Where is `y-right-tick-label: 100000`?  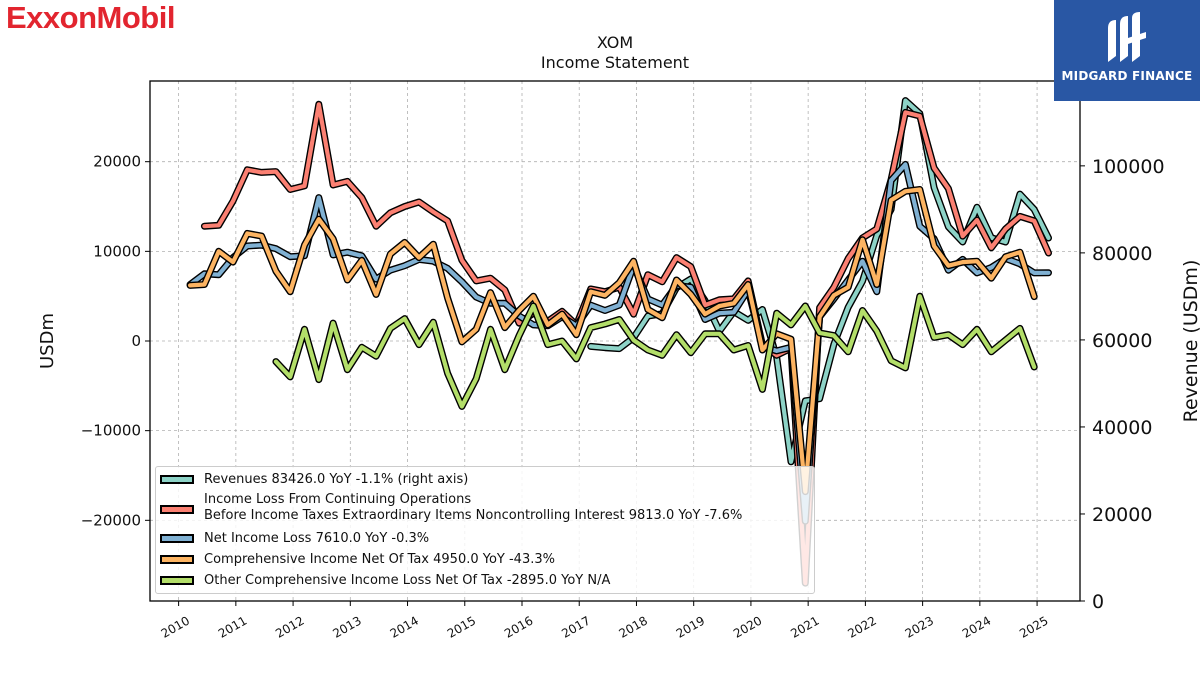
y-right-tick-label: 100000 is located at coordinates (1128, 167).